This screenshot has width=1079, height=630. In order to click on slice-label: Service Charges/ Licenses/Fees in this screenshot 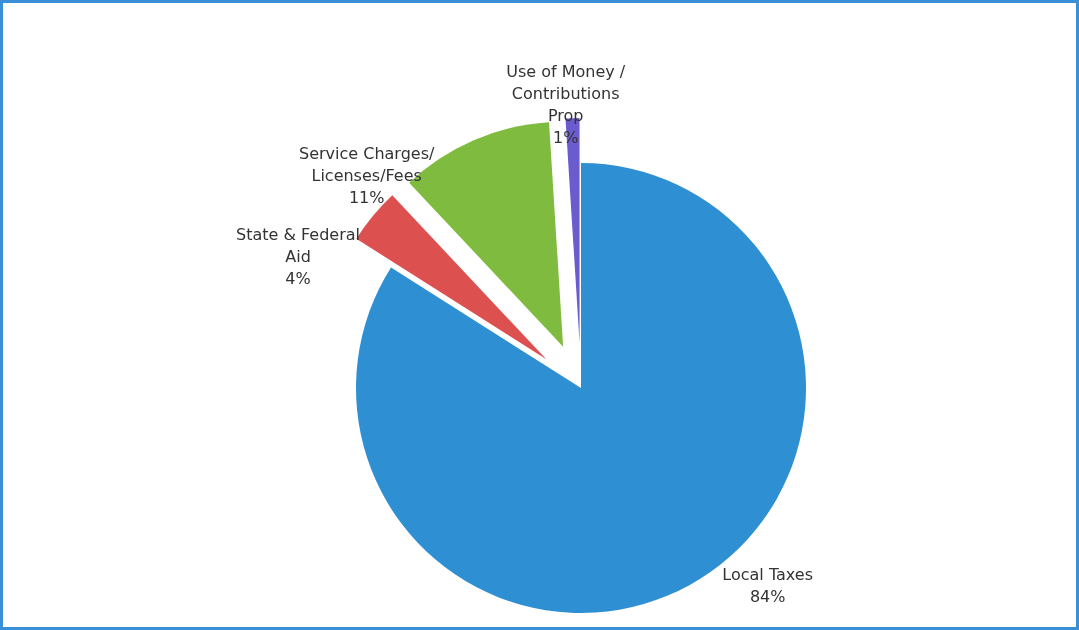, I will do `click(367, 165)`.